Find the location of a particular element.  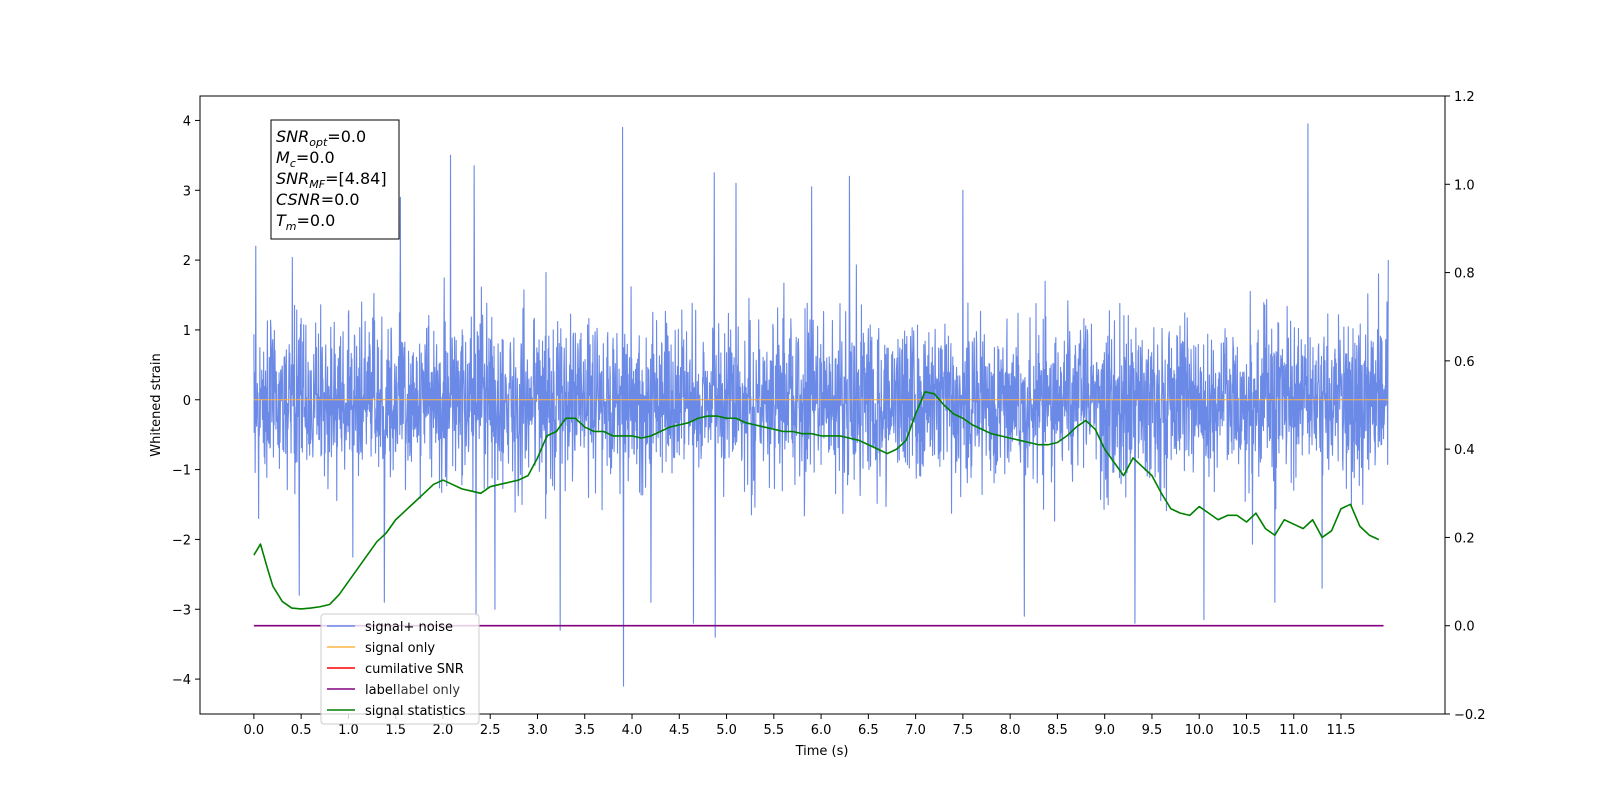

x-tick-label: 9.0 is located at coordinates (1104, 730).